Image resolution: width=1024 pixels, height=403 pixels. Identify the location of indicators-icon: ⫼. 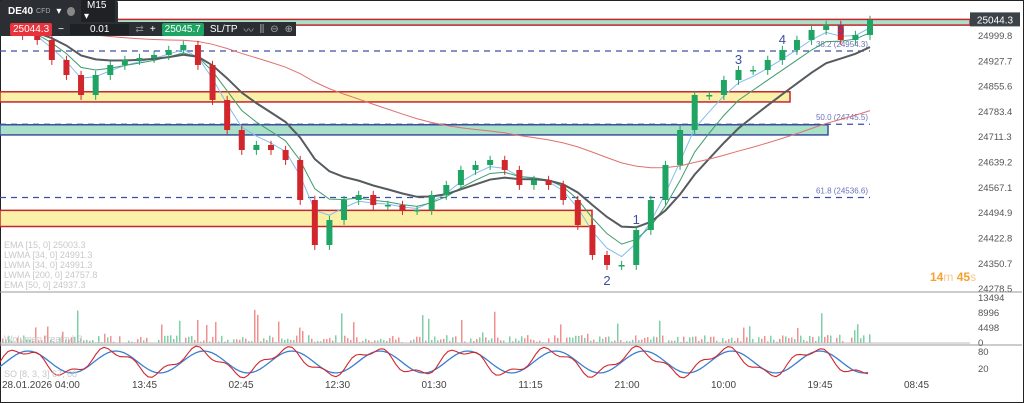
(262, 29).